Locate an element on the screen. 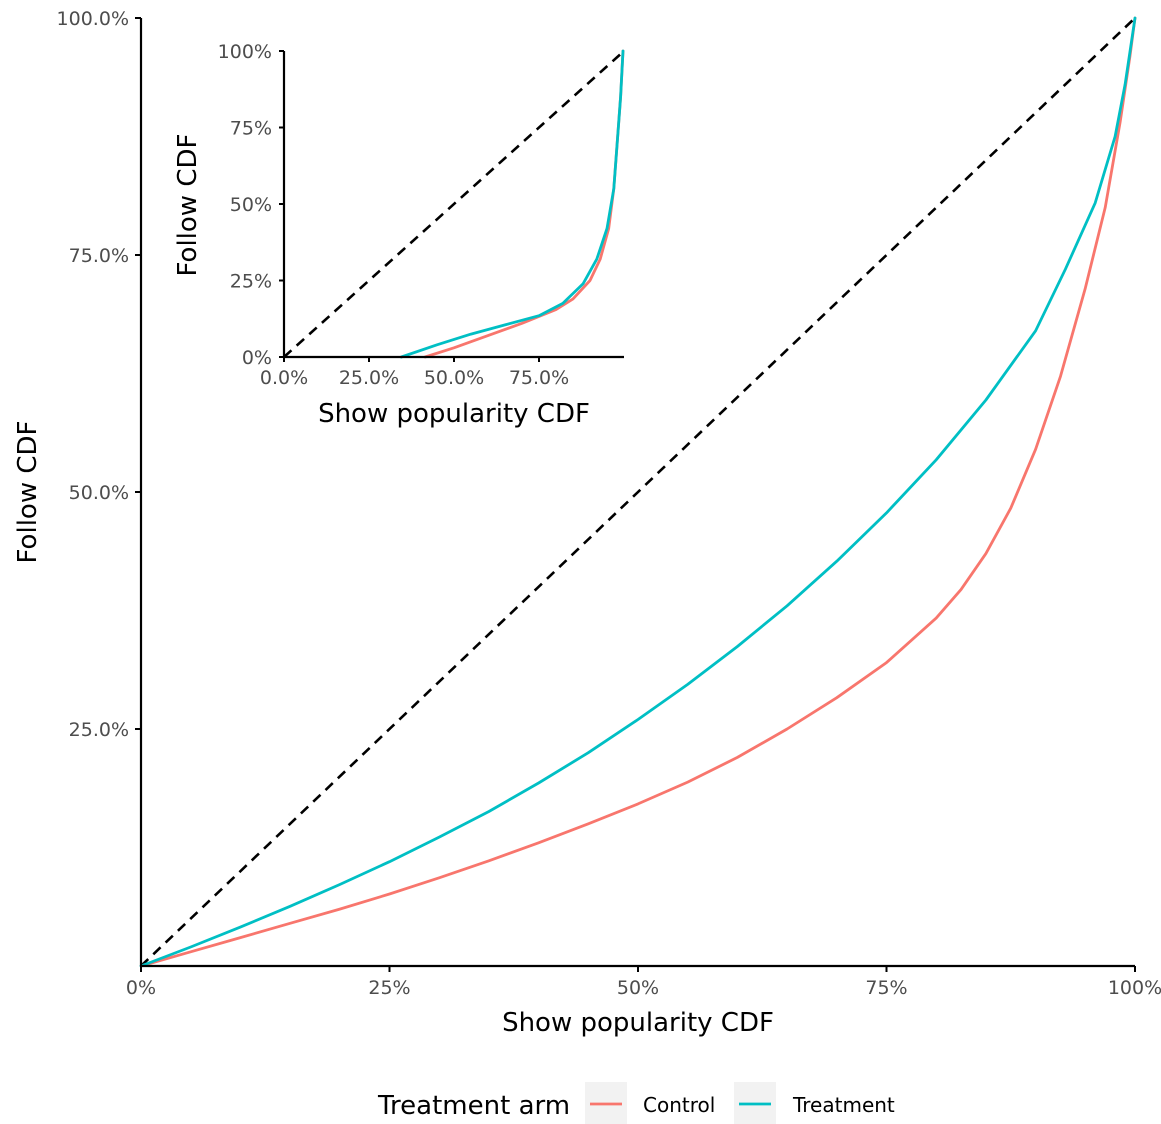 The width and height of the screenshot is (1161, 1124). inset-y-ticks: 0% 25% 50% 75% 100% is located at coordinates (251, 205).